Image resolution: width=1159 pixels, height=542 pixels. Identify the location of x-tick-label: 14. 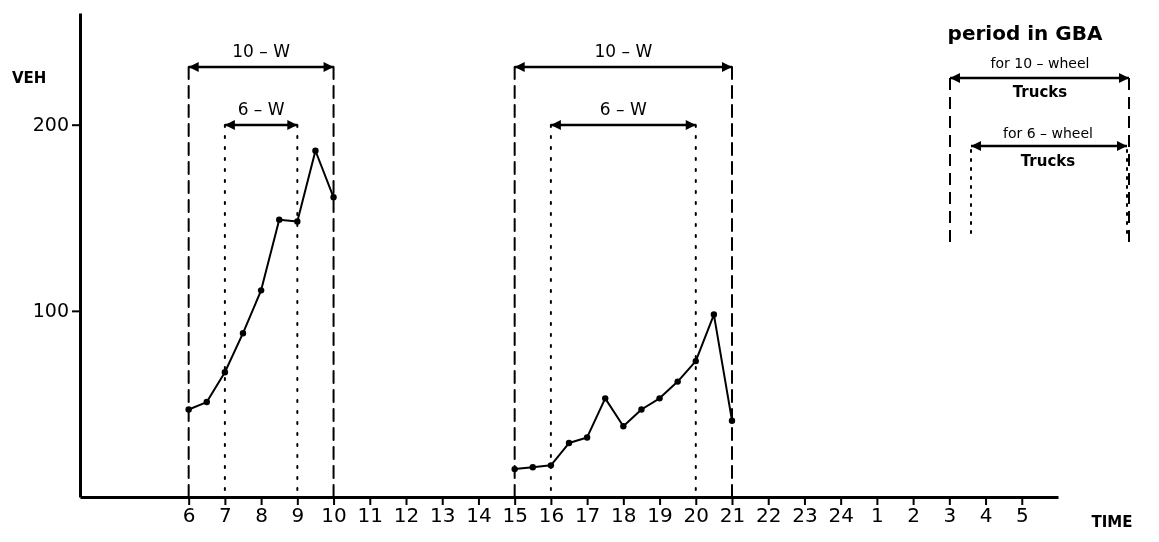
(479, 515).